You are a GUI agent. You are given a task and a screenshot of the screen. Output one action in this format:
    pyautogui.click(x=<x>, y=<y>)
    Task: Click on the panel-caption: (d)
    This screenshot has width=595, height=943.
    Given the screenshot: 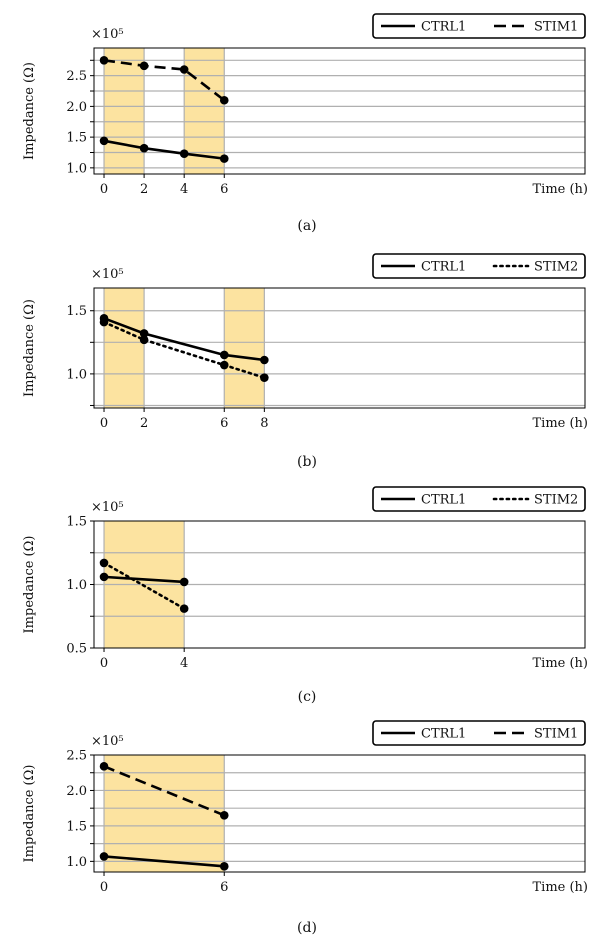 What is the action you would take?
    pyautogui.click(x=307, y=928)
    